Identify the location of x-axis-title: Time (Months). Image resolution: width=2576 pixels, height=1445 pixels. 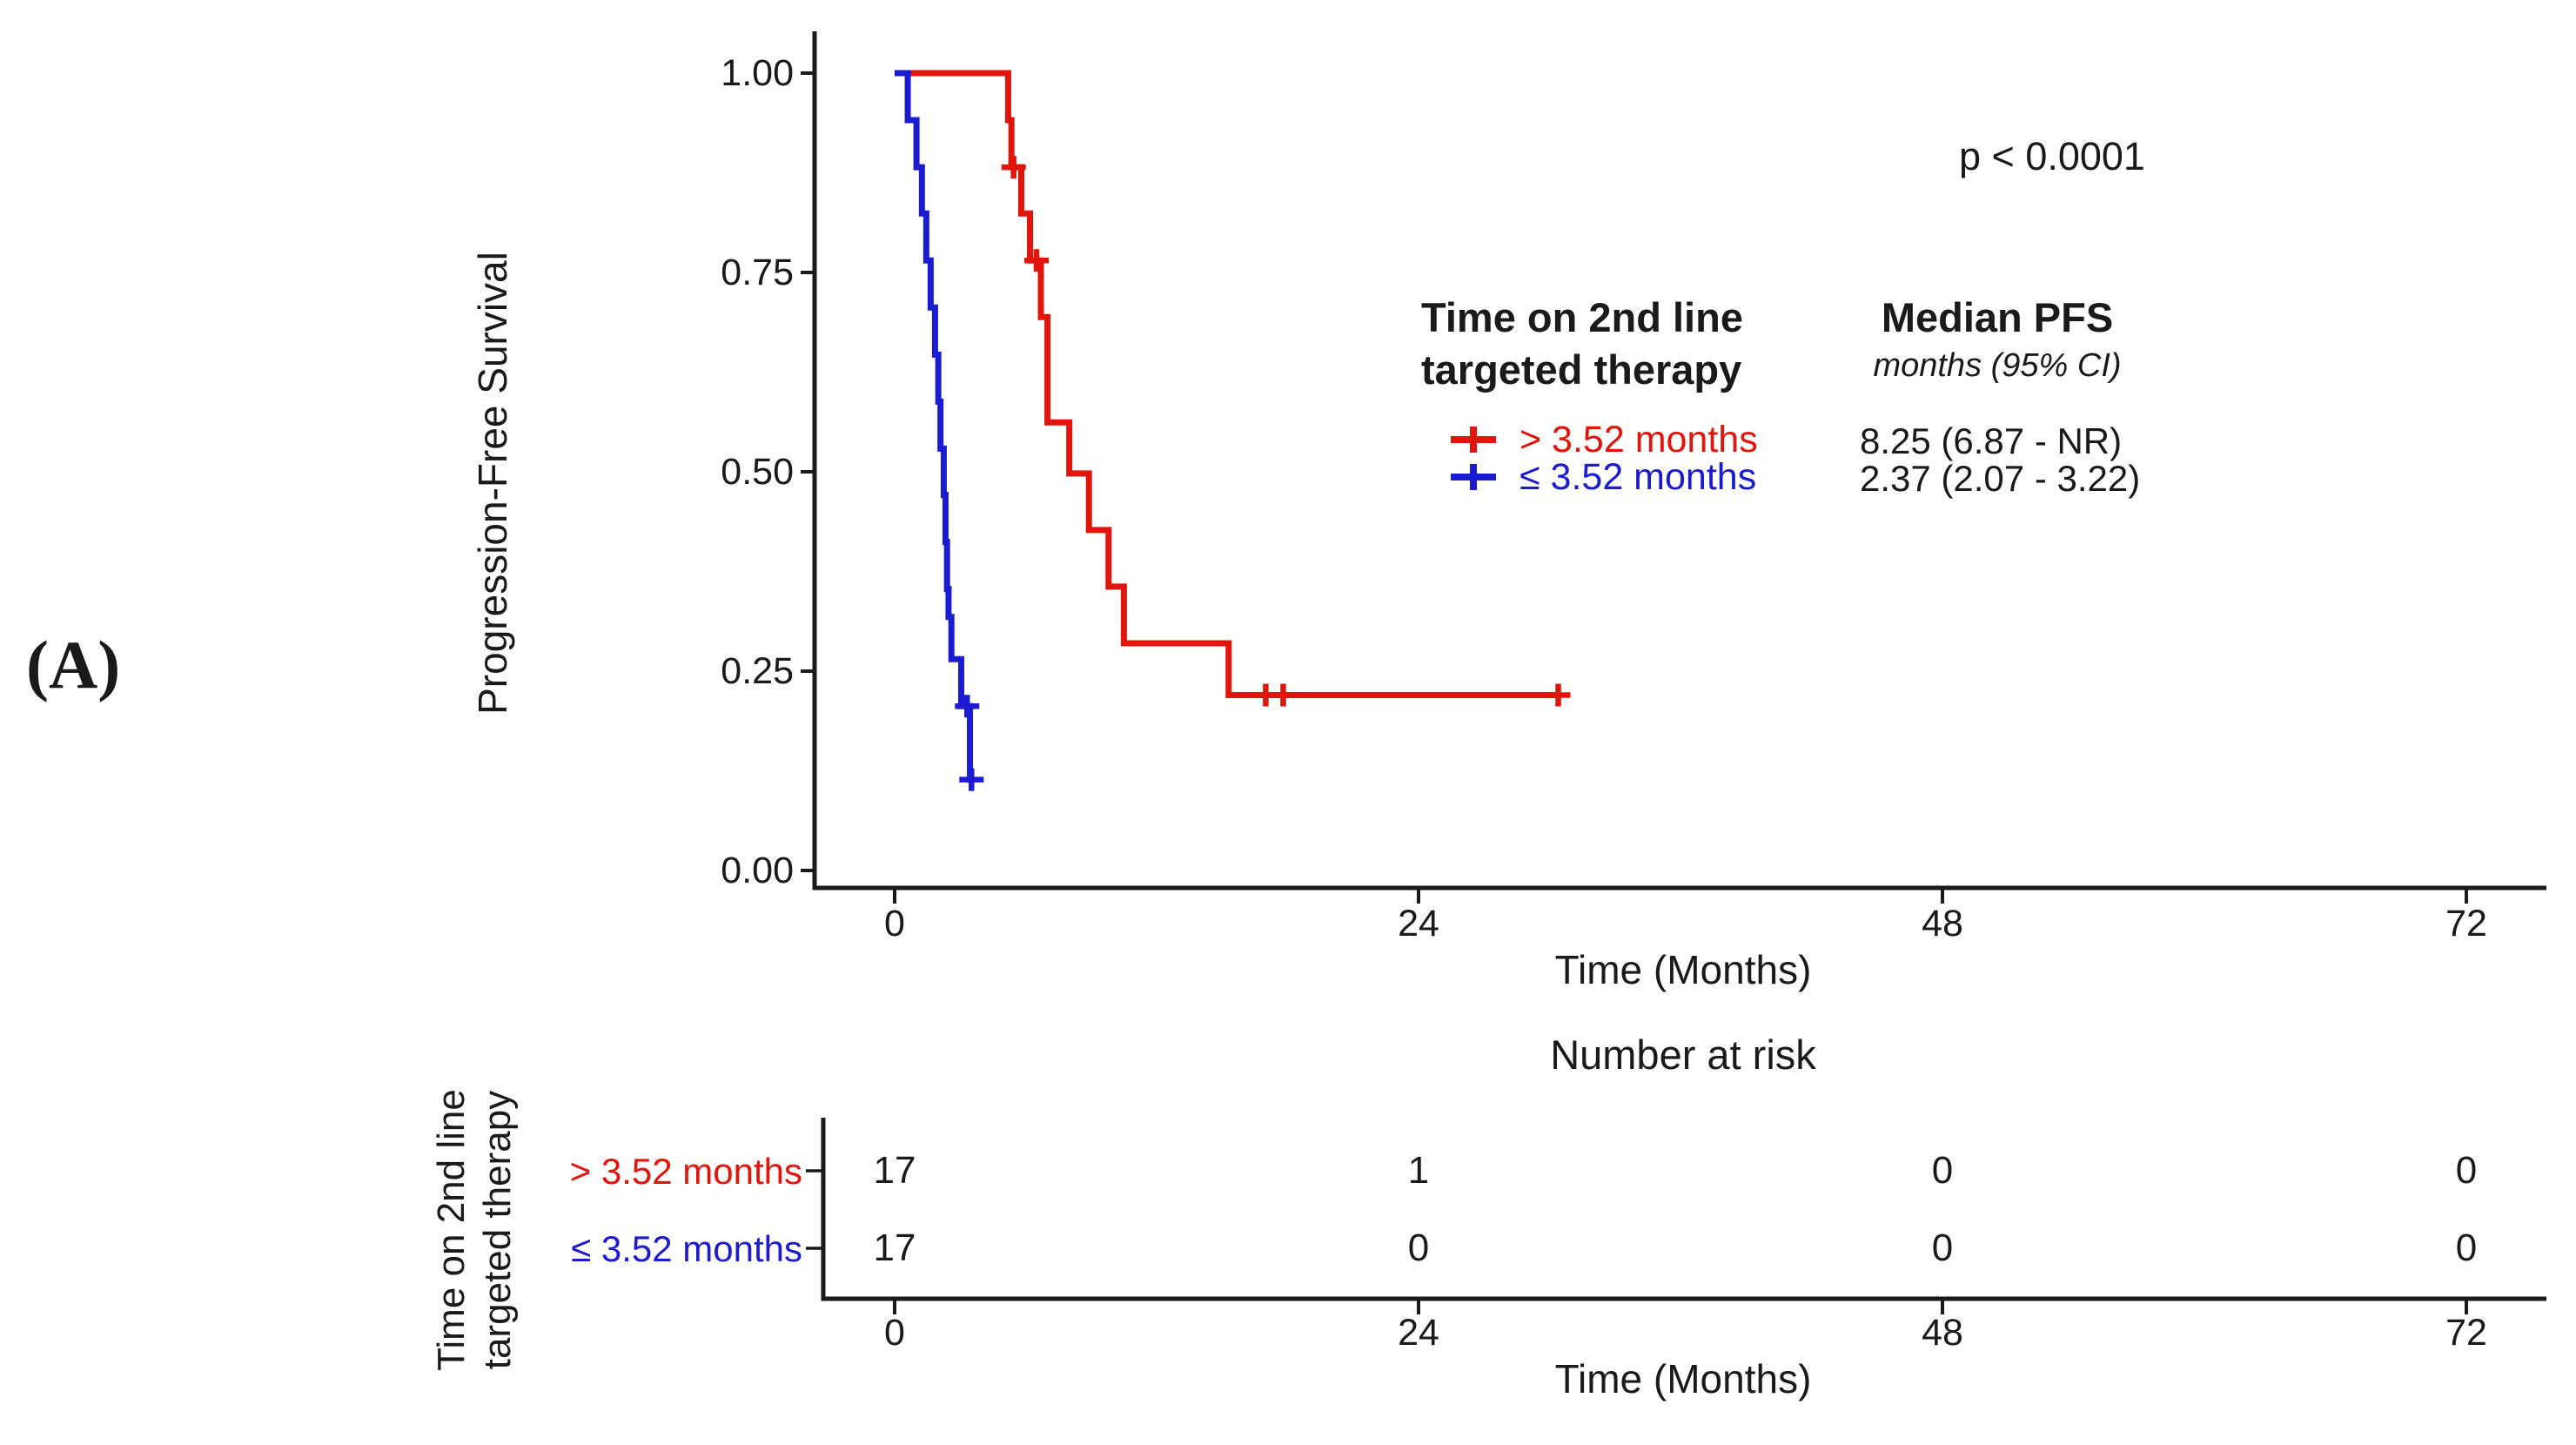
(1683, 970).